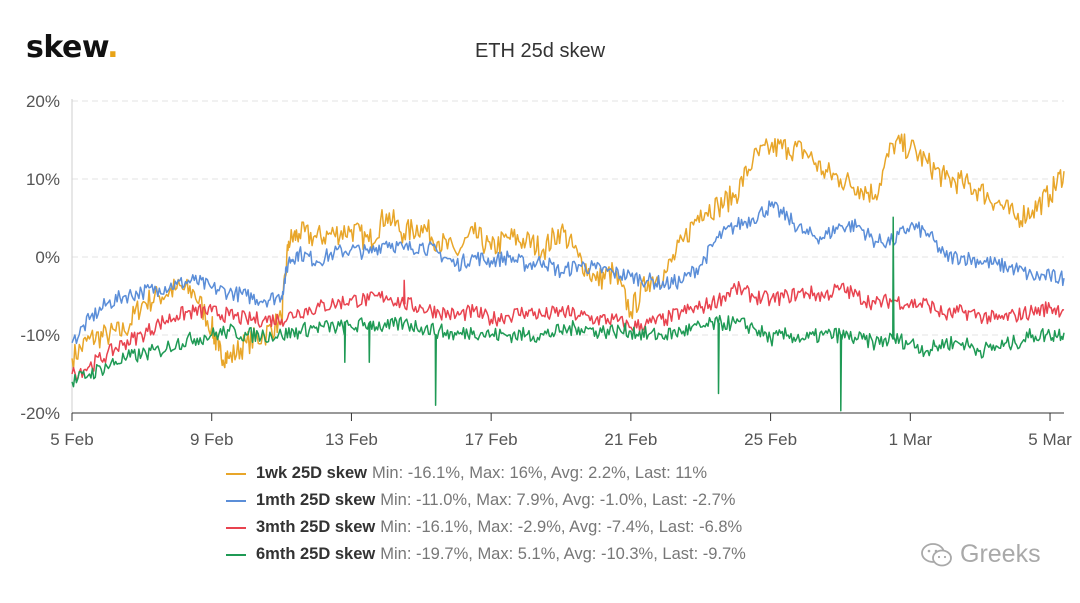  Describe the element at coordinates (1050, 439) in the screenshot. I see `x-tick-label: 5 Mar` at that location.